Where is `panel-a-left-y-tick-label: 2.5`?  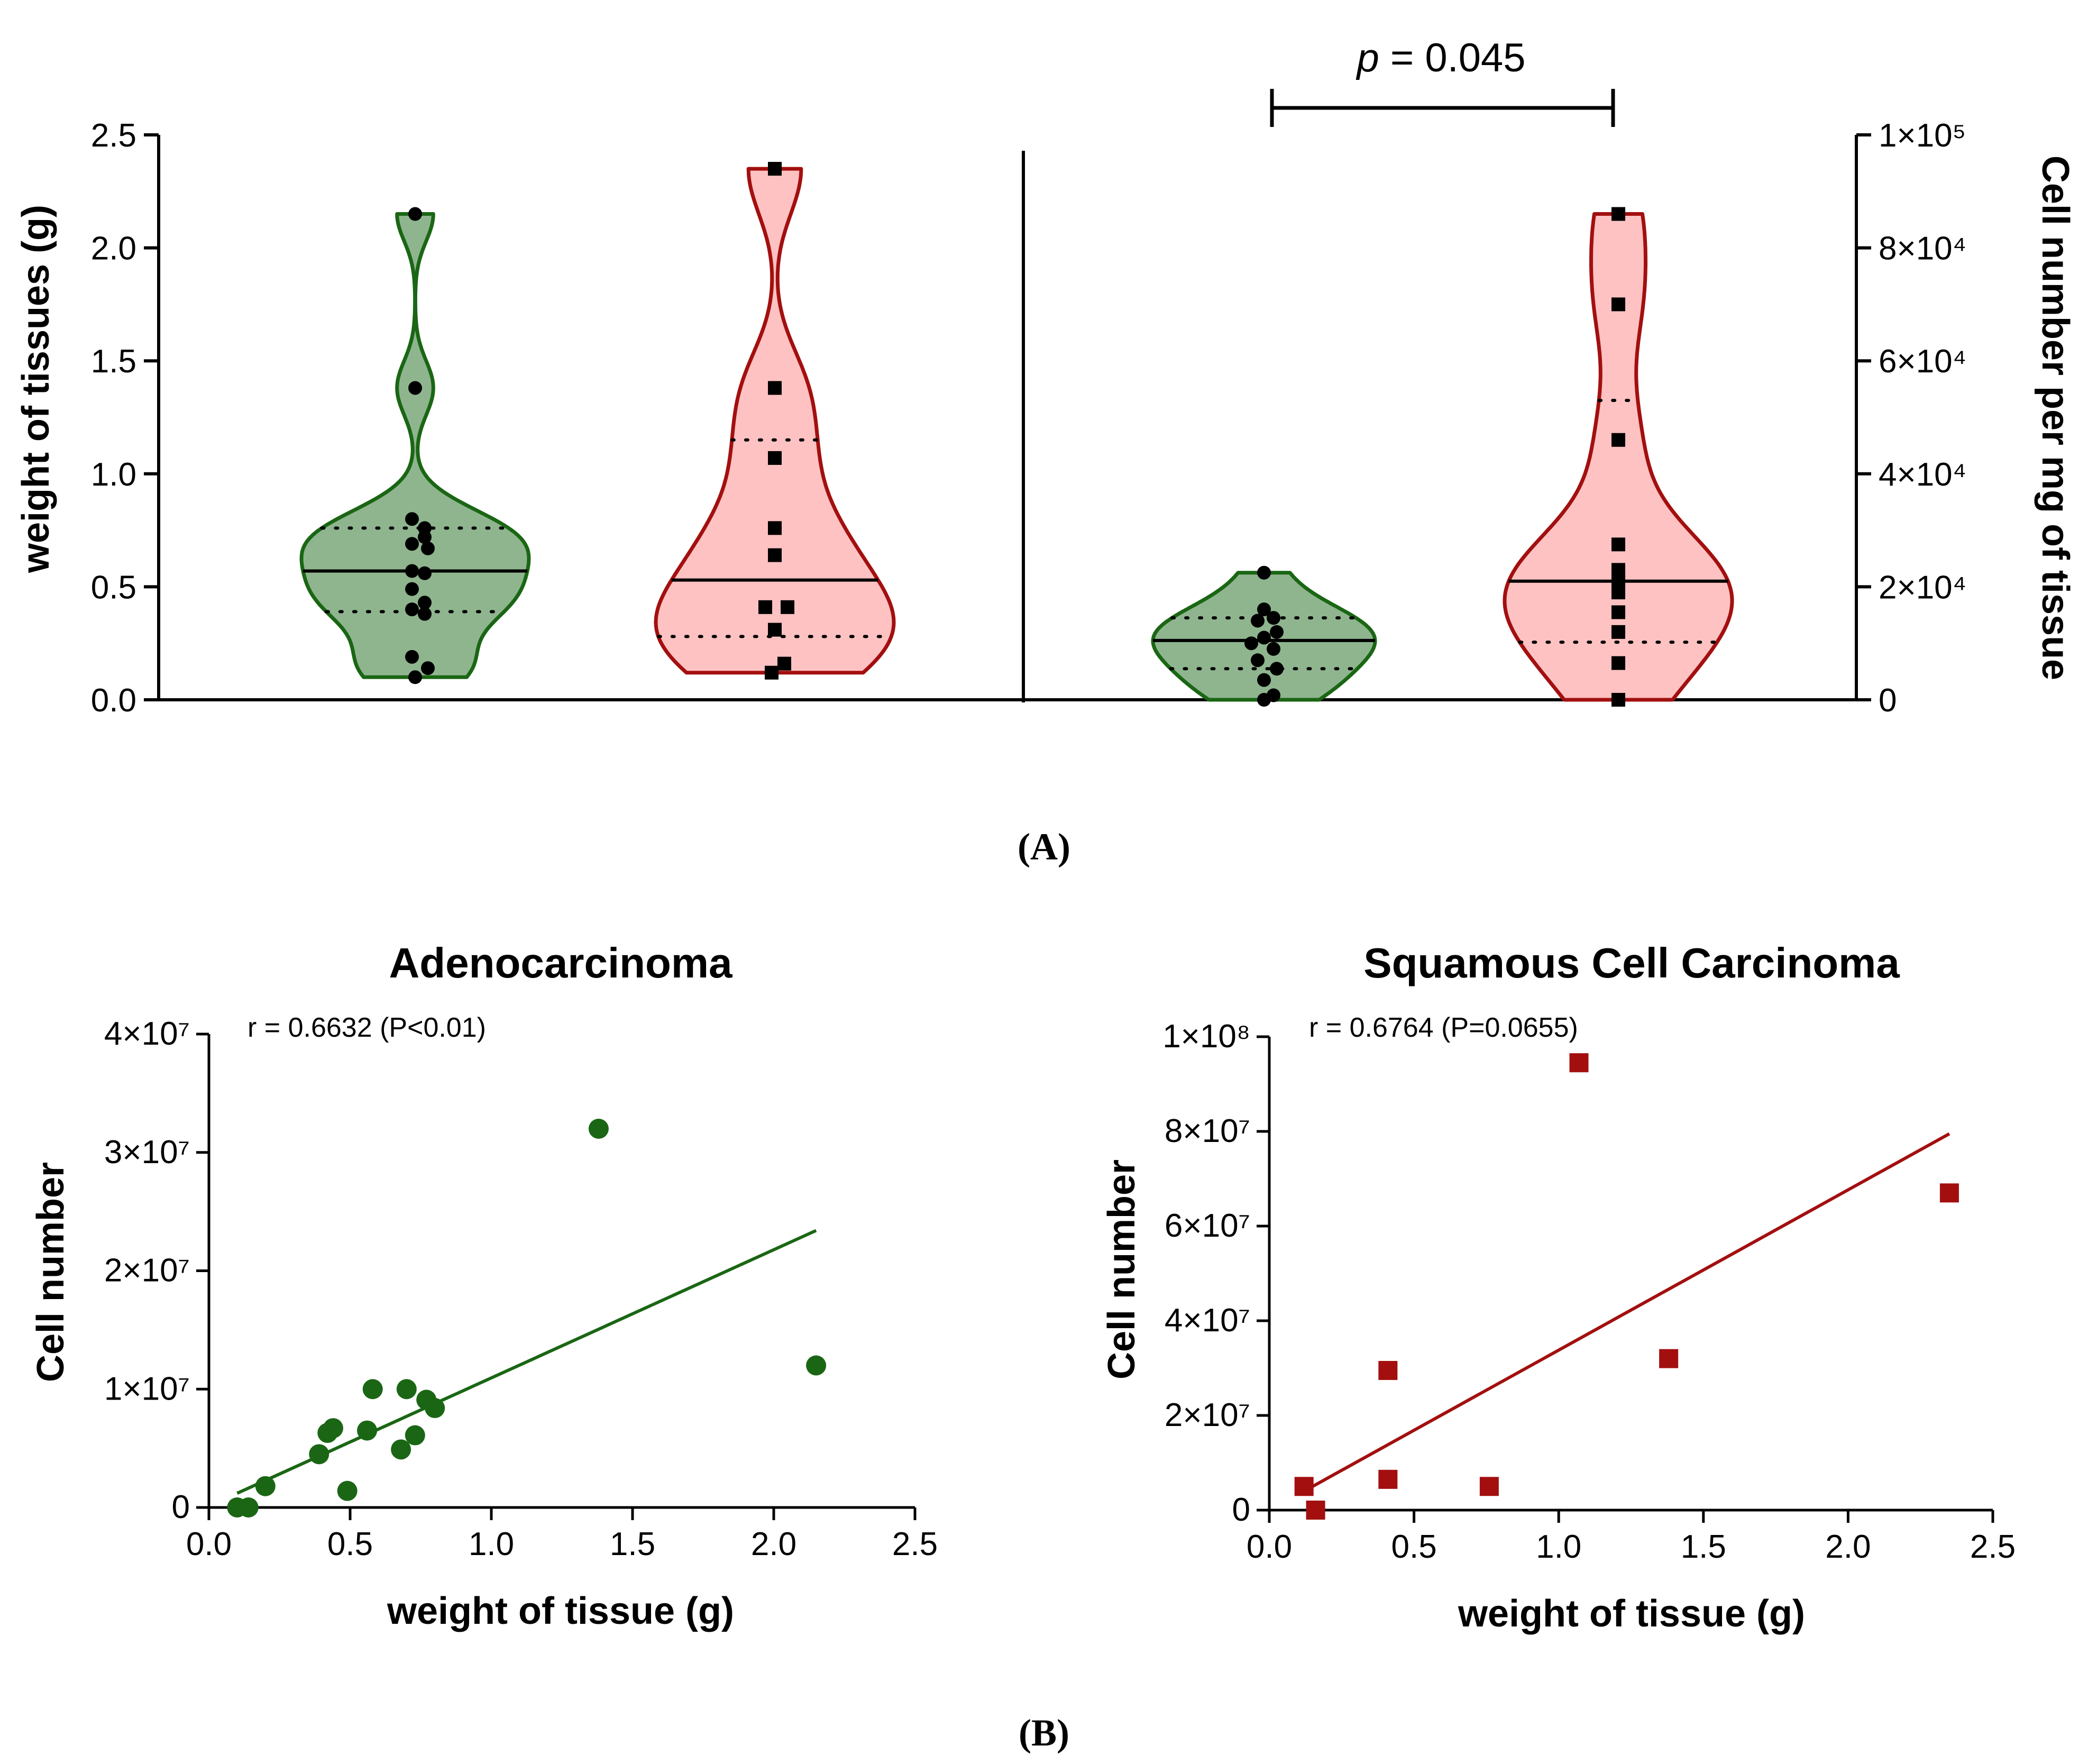 panel-a-left-y-tick-label: 2.5 is located at coordinates (113, 135).